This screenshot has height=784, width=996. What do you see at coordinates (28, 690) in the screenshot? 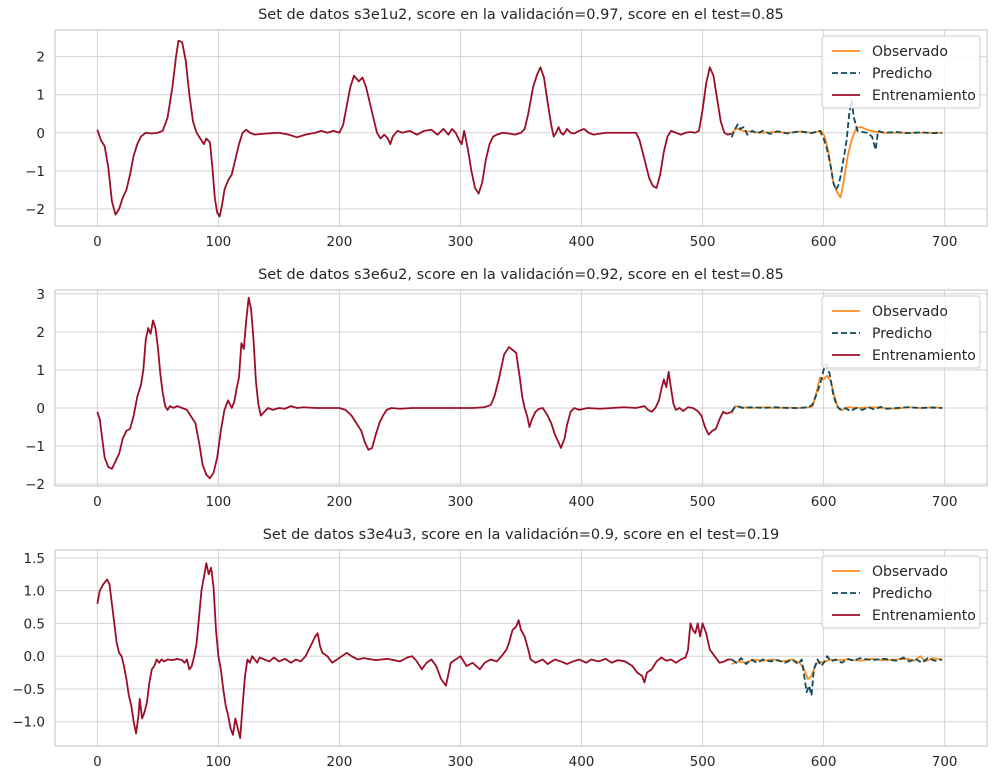
I see `y-tick-label: −0.5` at bounding box center [28, 690].